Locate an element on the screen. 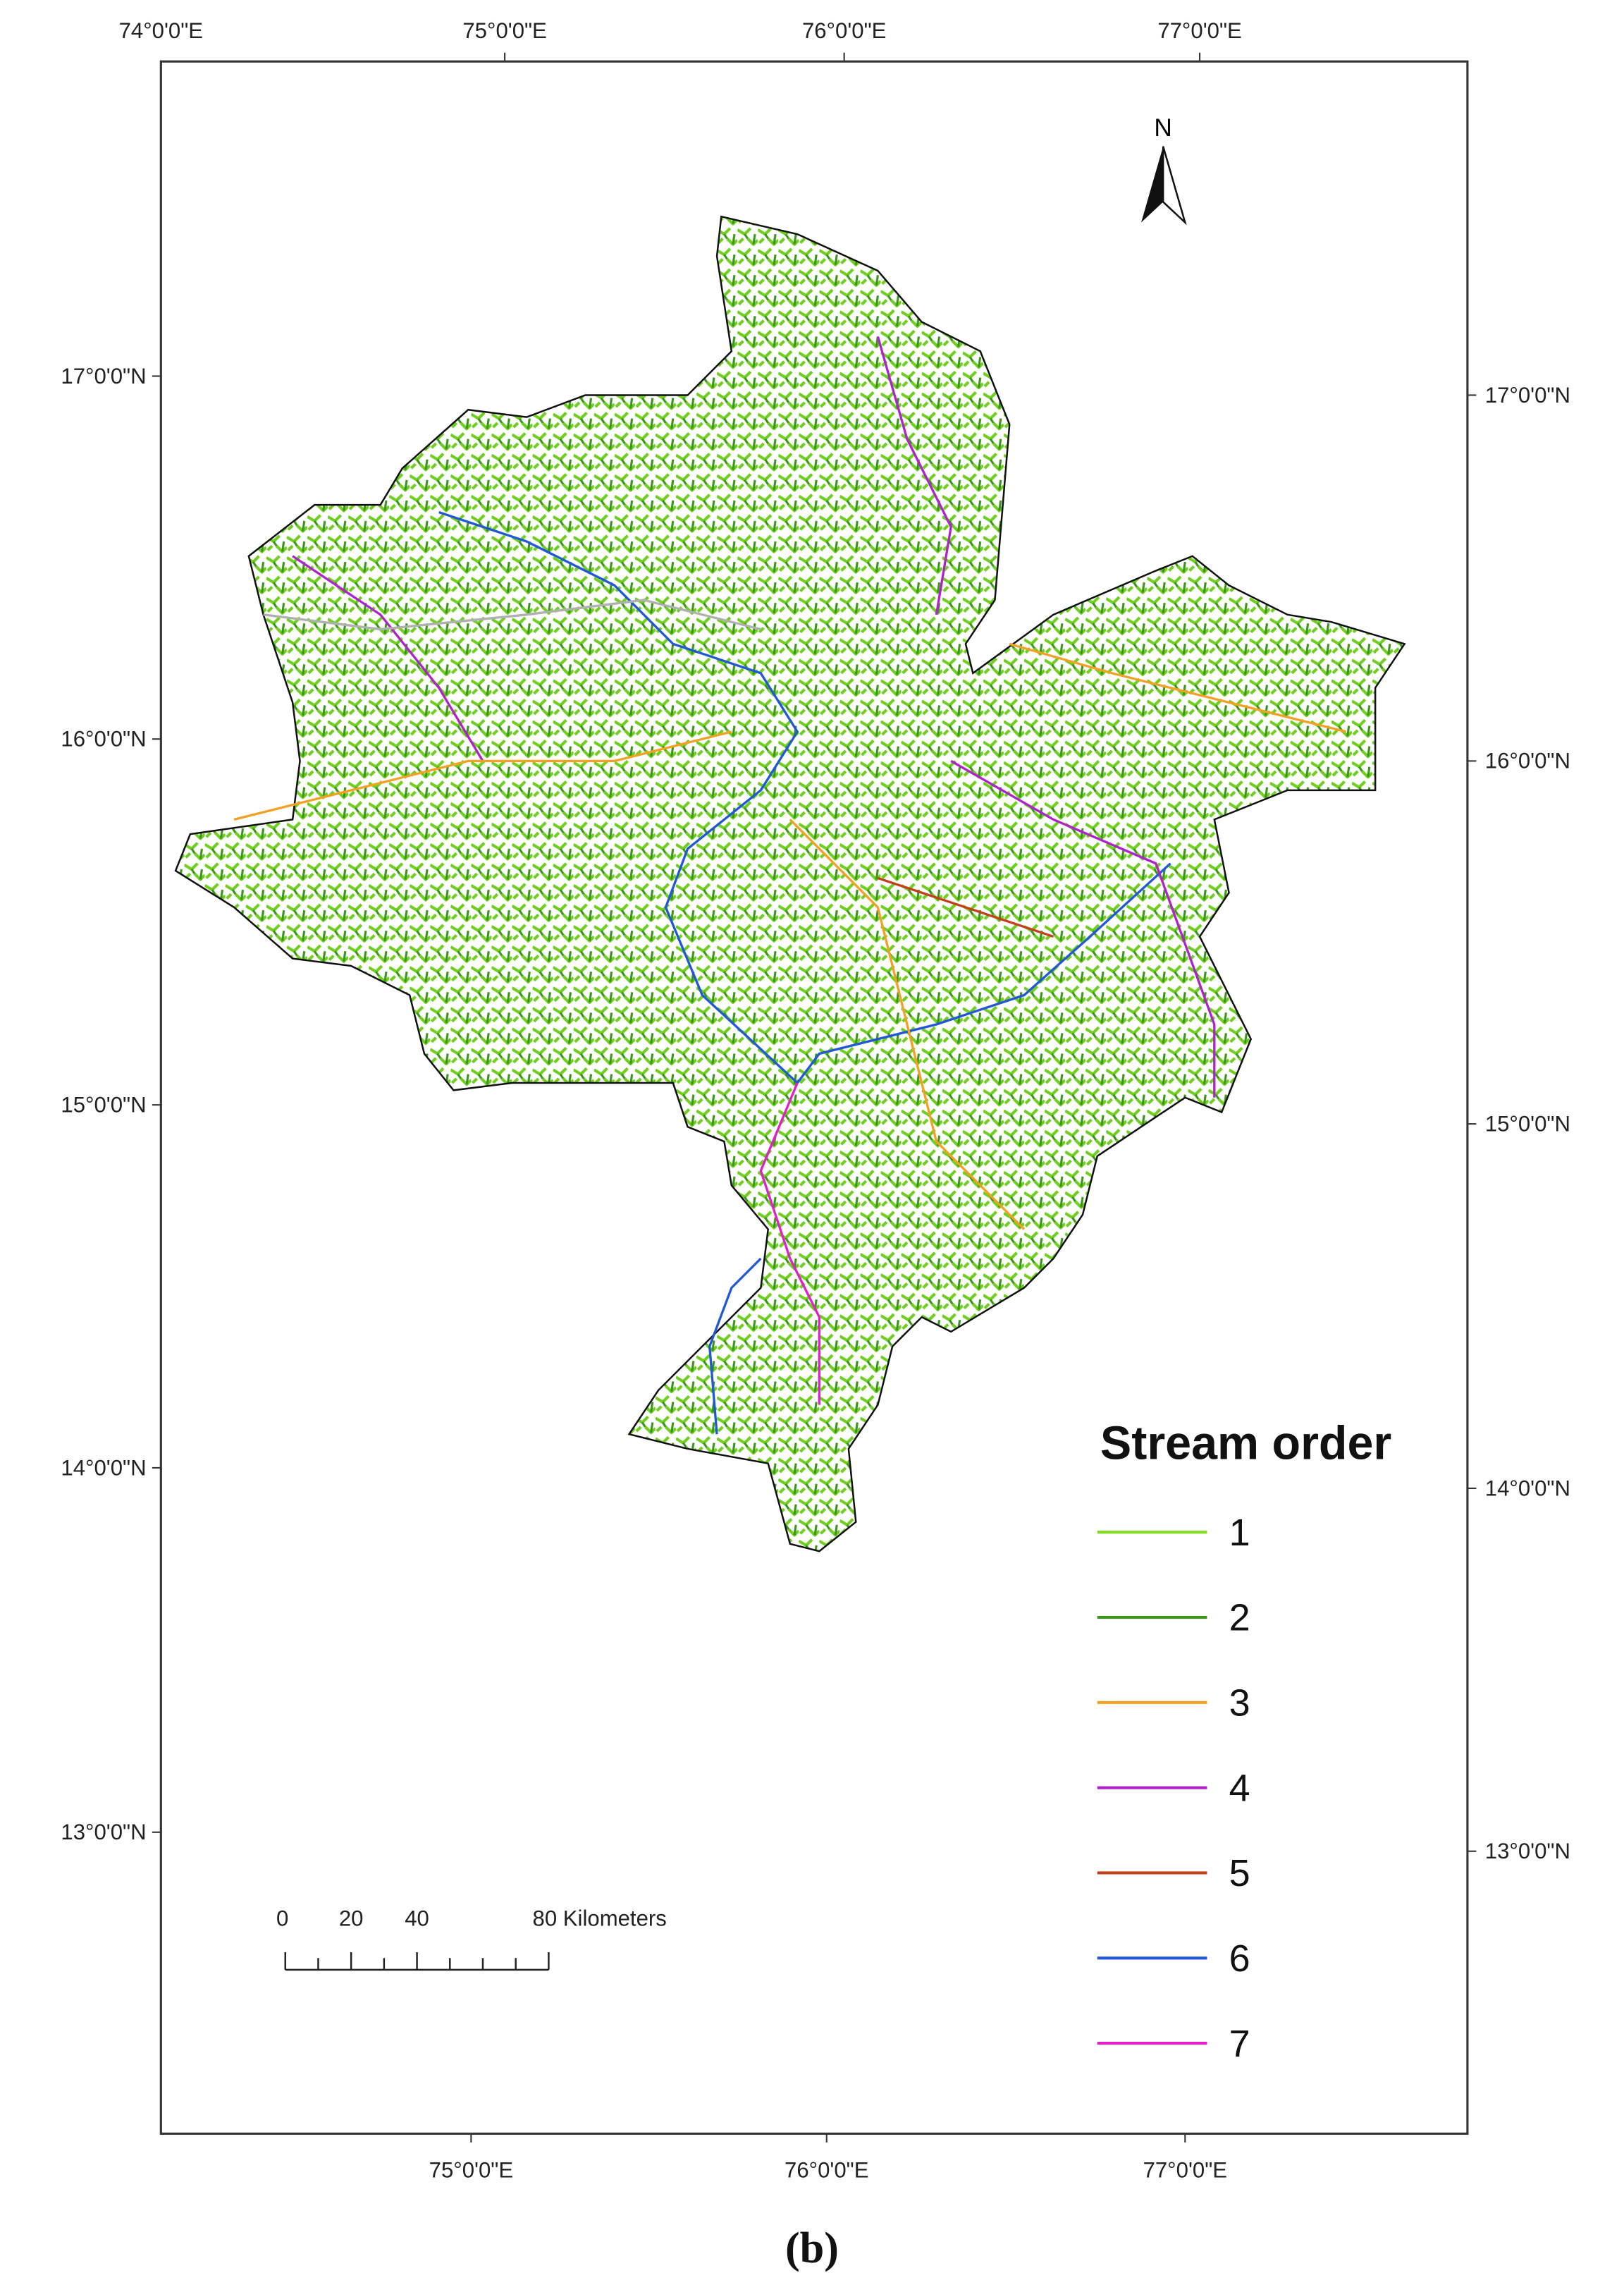  legend-label: 4 is located at coordinates (1240, 1788).